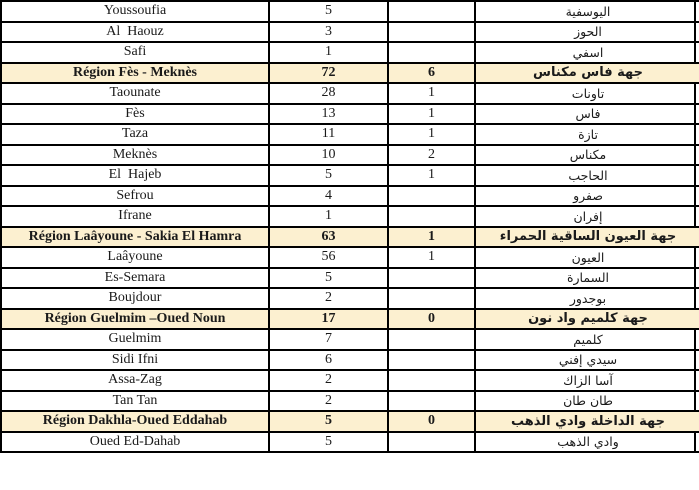  I want to click on province-name-ar: السمارة, so click(586, 277).